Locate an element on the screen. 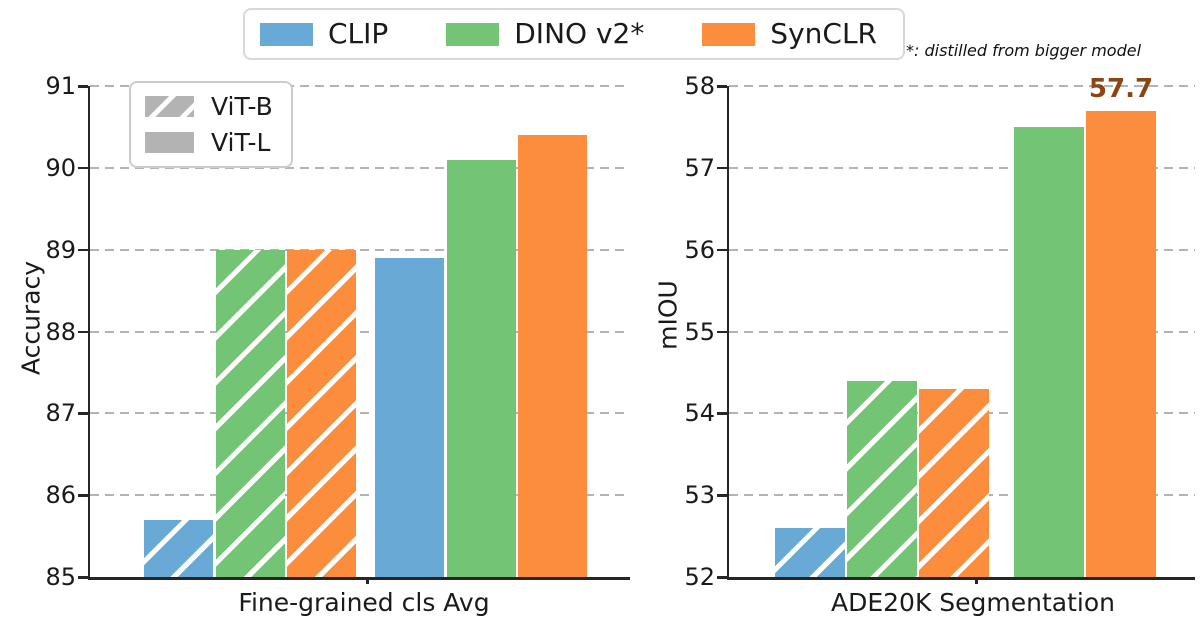 The image size is (1200, 627). legend-label-dinov2: DINO v2* is located at coordinates (579, 33).